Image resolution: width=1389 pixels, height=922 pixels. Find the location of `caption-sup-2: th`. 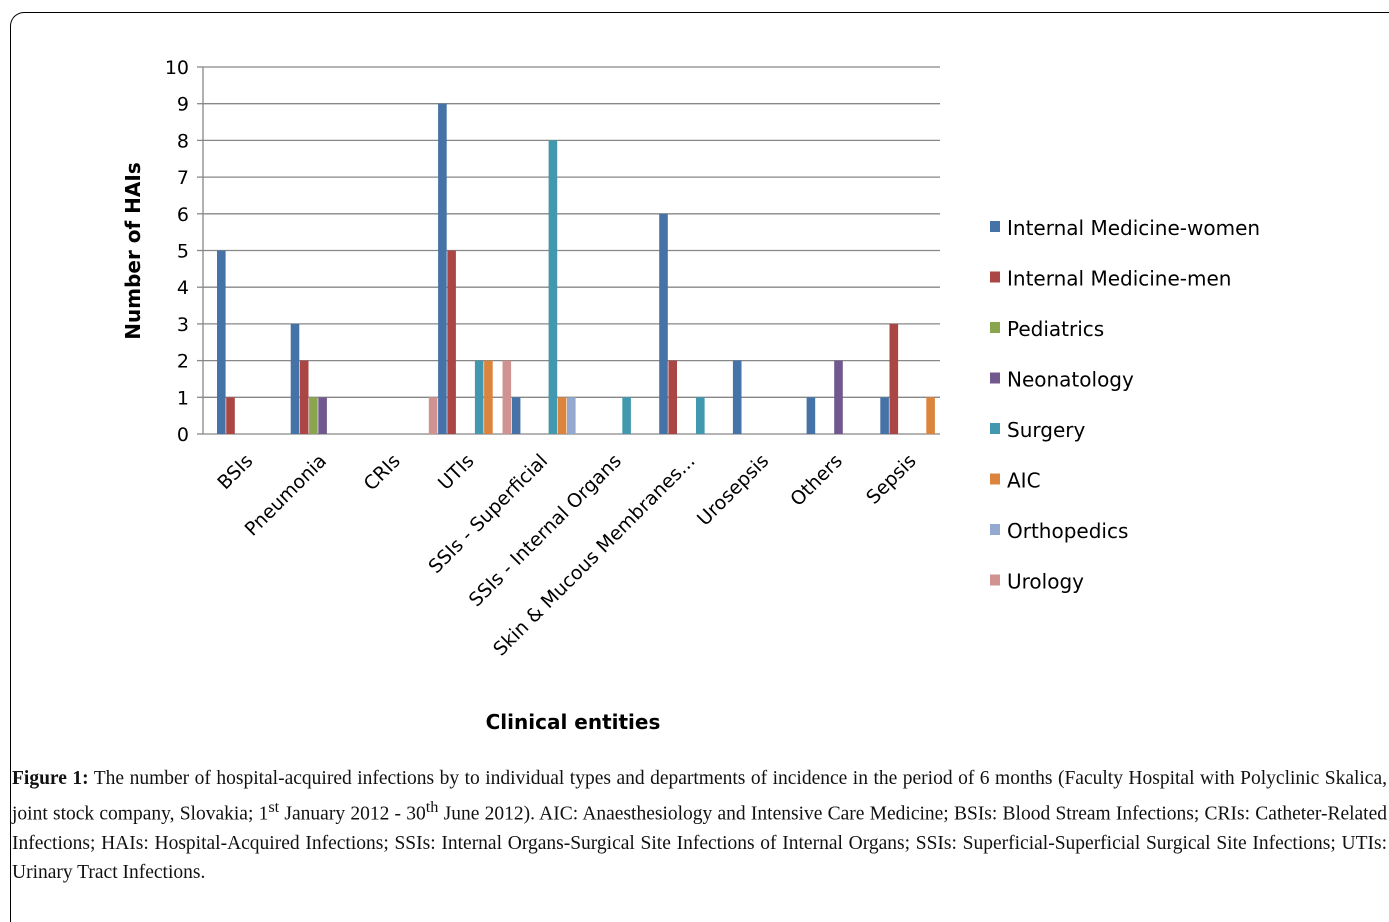

caption-sup-2: th is located at coordinates (432, 807).